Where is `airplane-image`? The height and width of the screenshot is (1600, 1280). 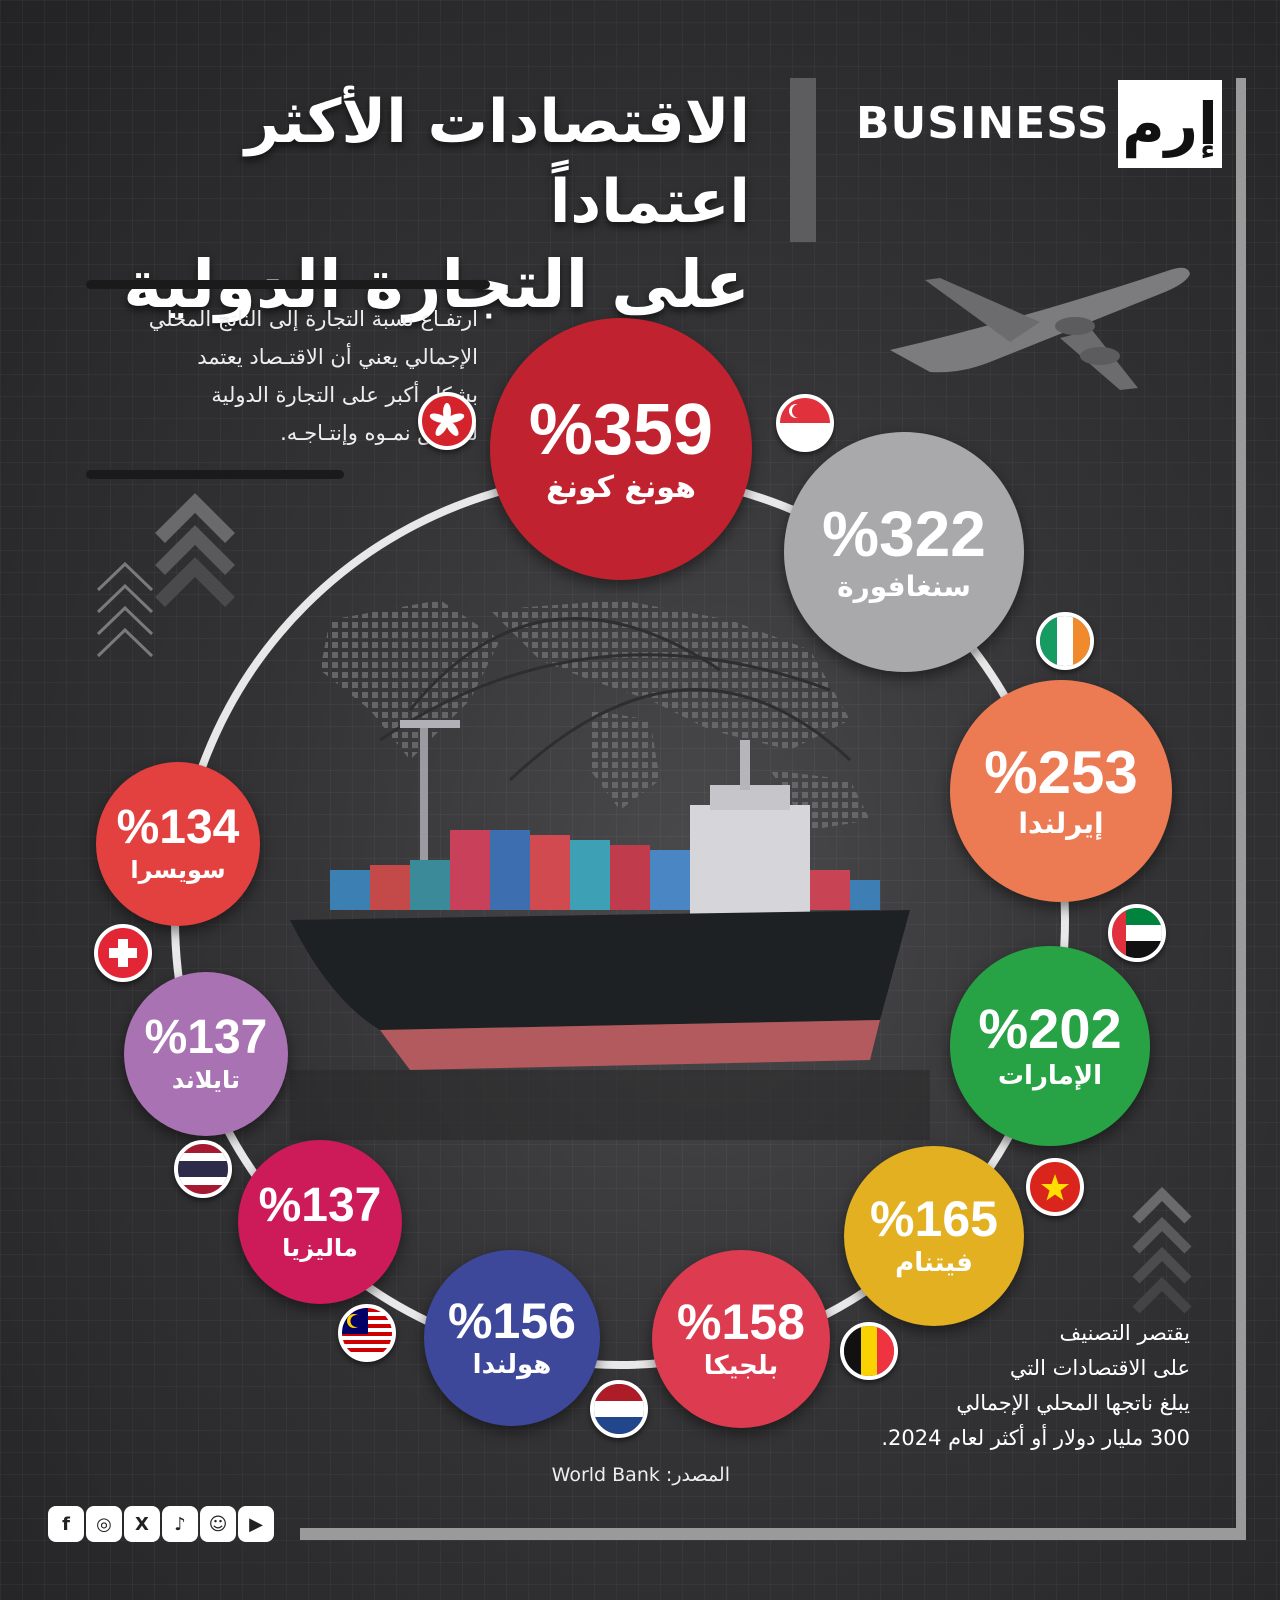
airplane-image is located at coordinates (1040, 328).